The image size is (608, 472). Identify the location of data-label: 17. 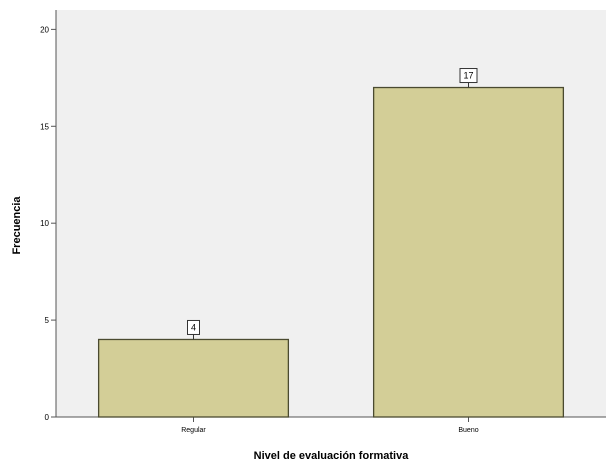
(468, 76).